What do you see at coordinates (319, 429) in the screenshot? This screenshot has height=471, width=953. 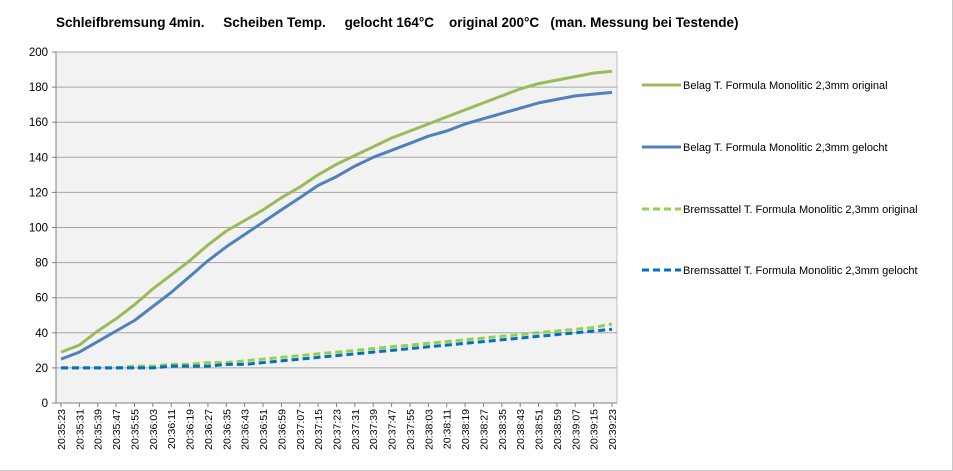 I see `x-tick-label: 20:37:15` at bounding box center [319, 429].